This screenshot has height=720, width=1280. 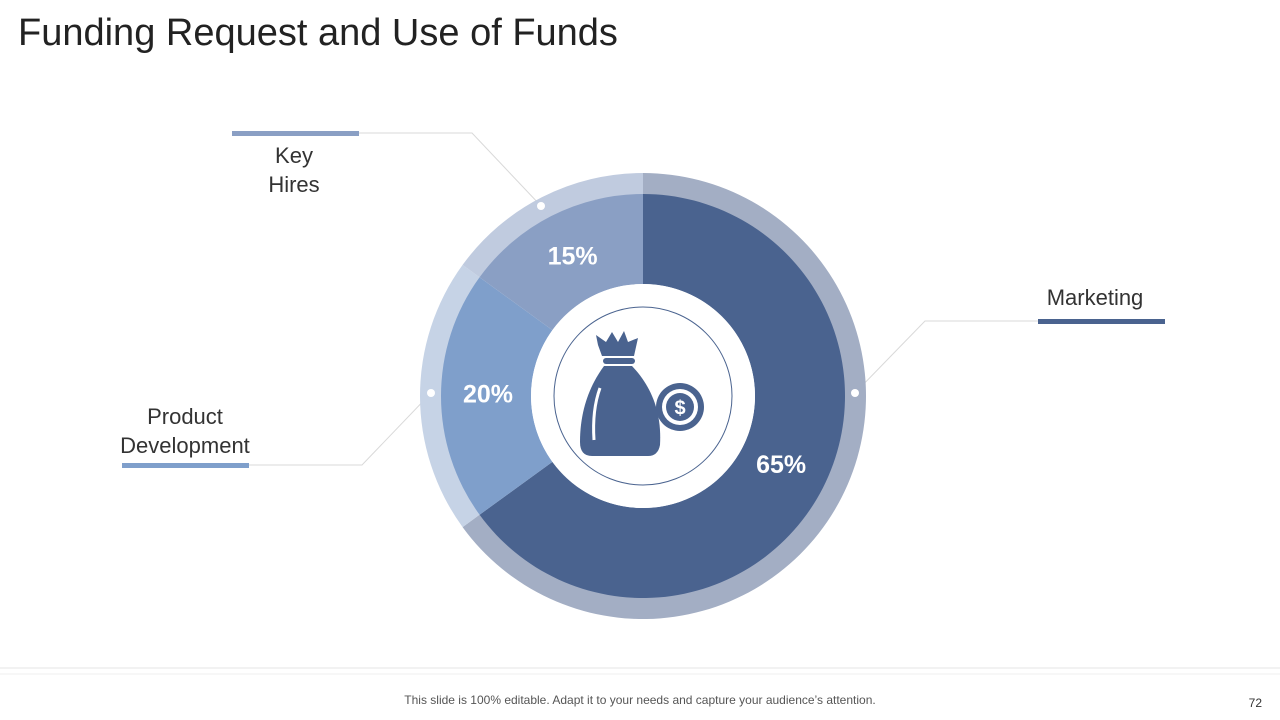 I want to click on page-number: 72, so click(x=1255, y=703).